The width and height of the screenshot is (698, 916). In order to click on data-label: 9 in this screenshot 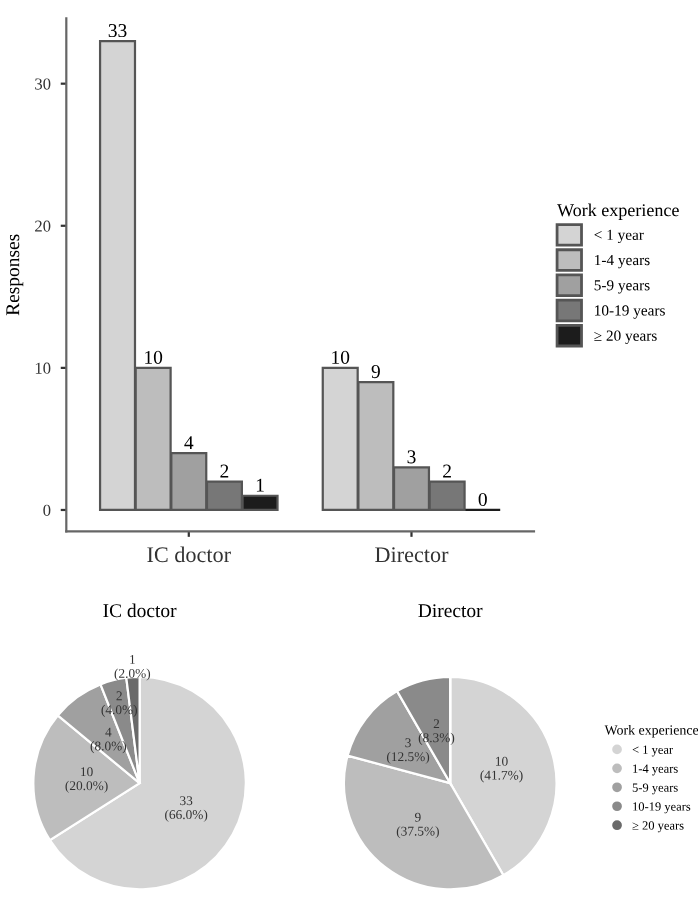, I will do `click(375, 372)`.